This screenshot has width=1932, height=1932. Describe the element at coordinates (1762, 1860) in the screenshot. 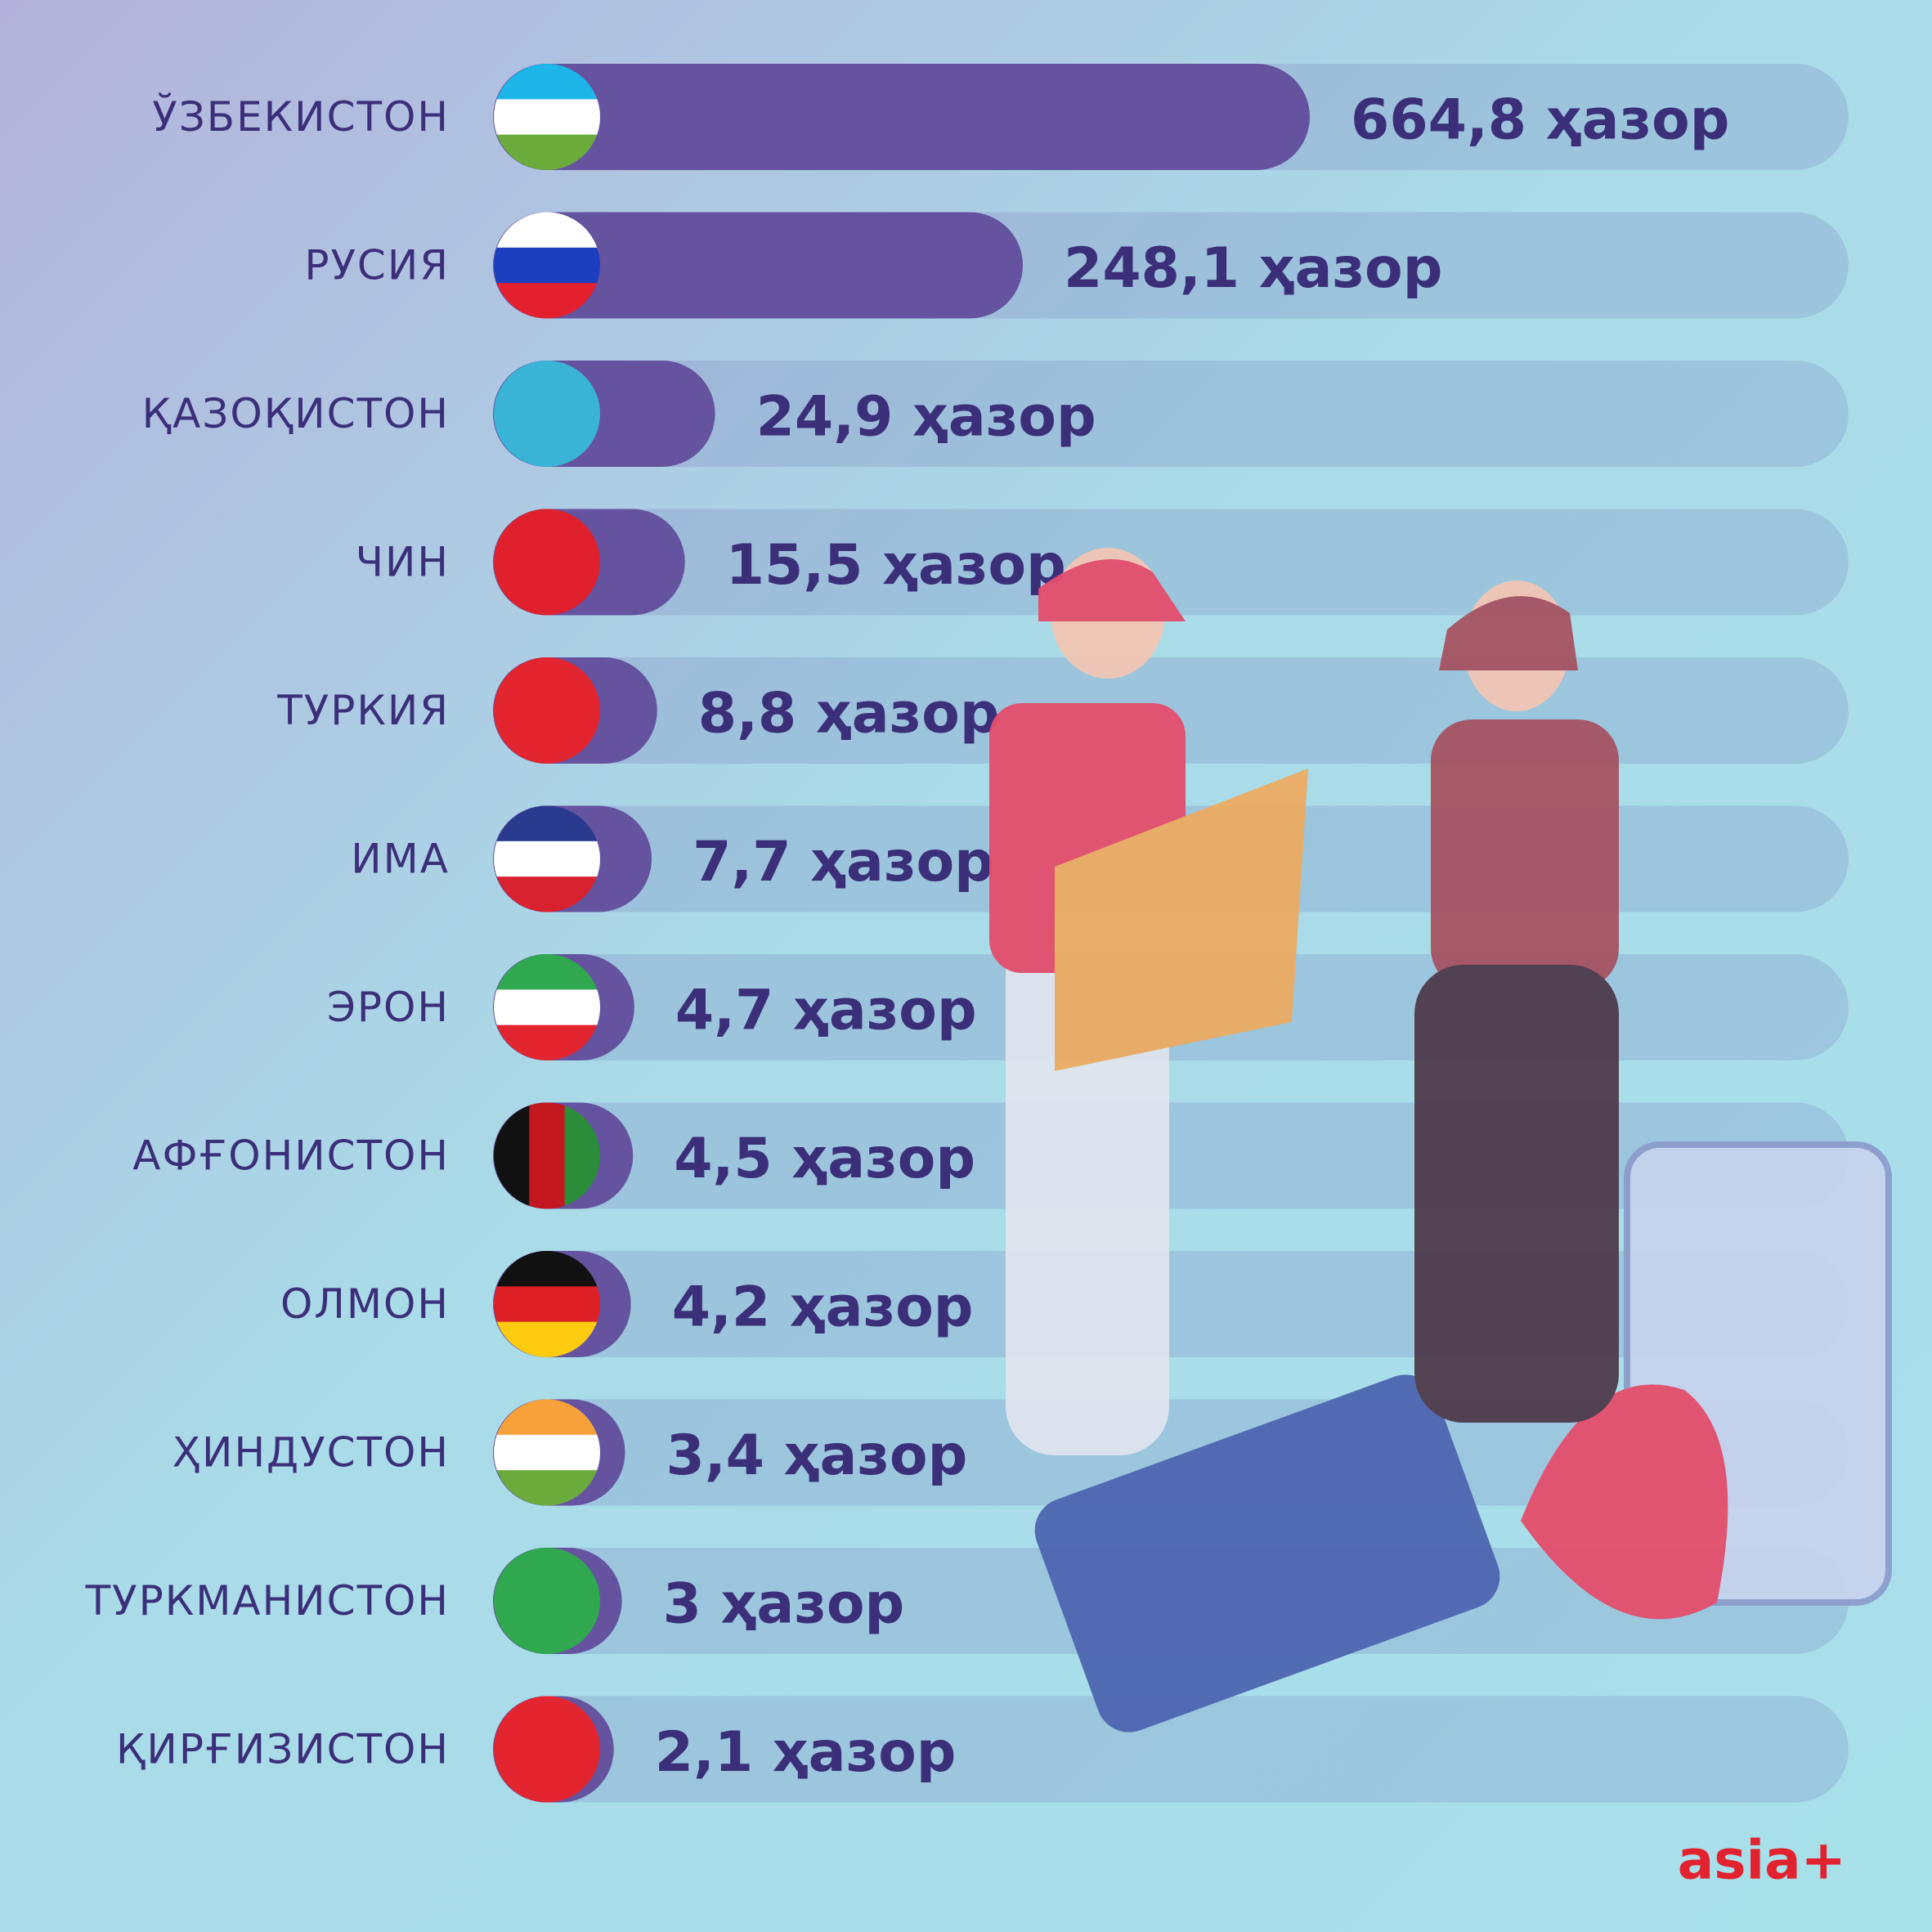

I see `logo: asia+` at that location.